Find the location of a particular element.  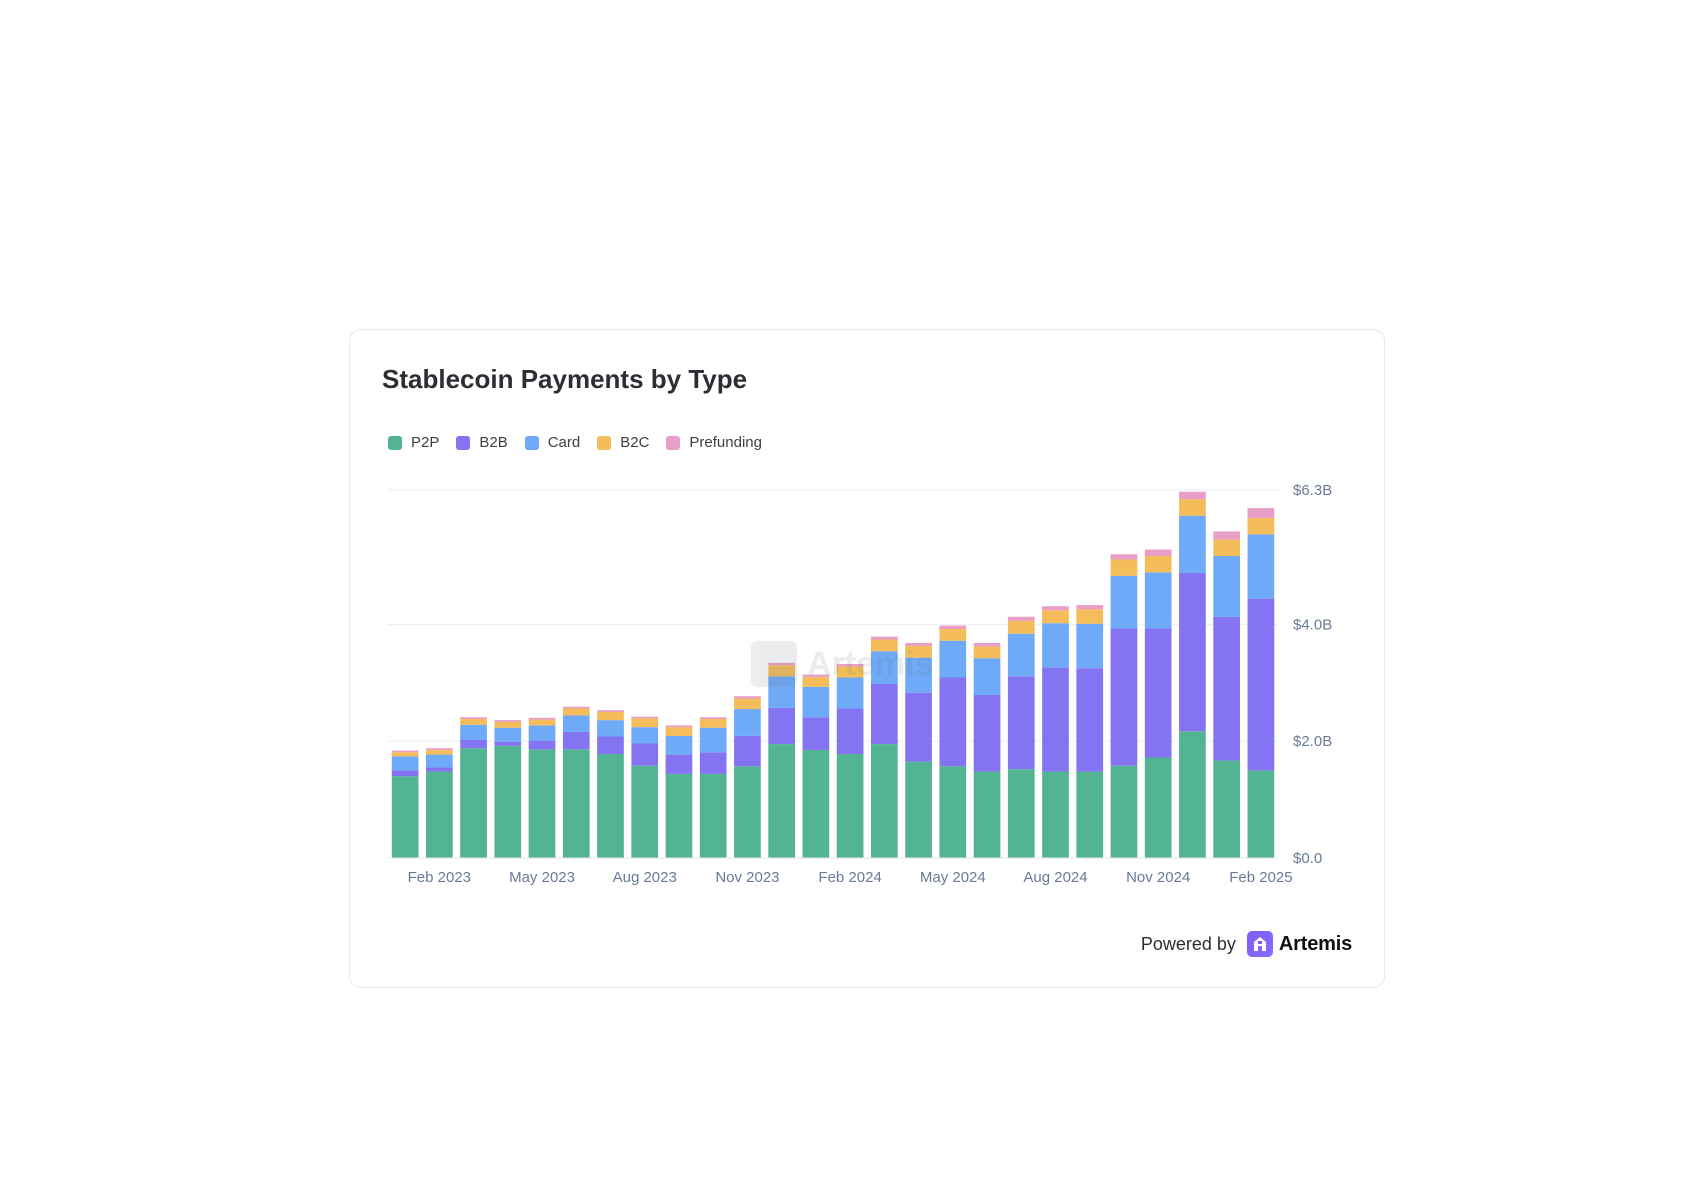

legend-item-p2p: P2P is located at coordinates (413, 442).